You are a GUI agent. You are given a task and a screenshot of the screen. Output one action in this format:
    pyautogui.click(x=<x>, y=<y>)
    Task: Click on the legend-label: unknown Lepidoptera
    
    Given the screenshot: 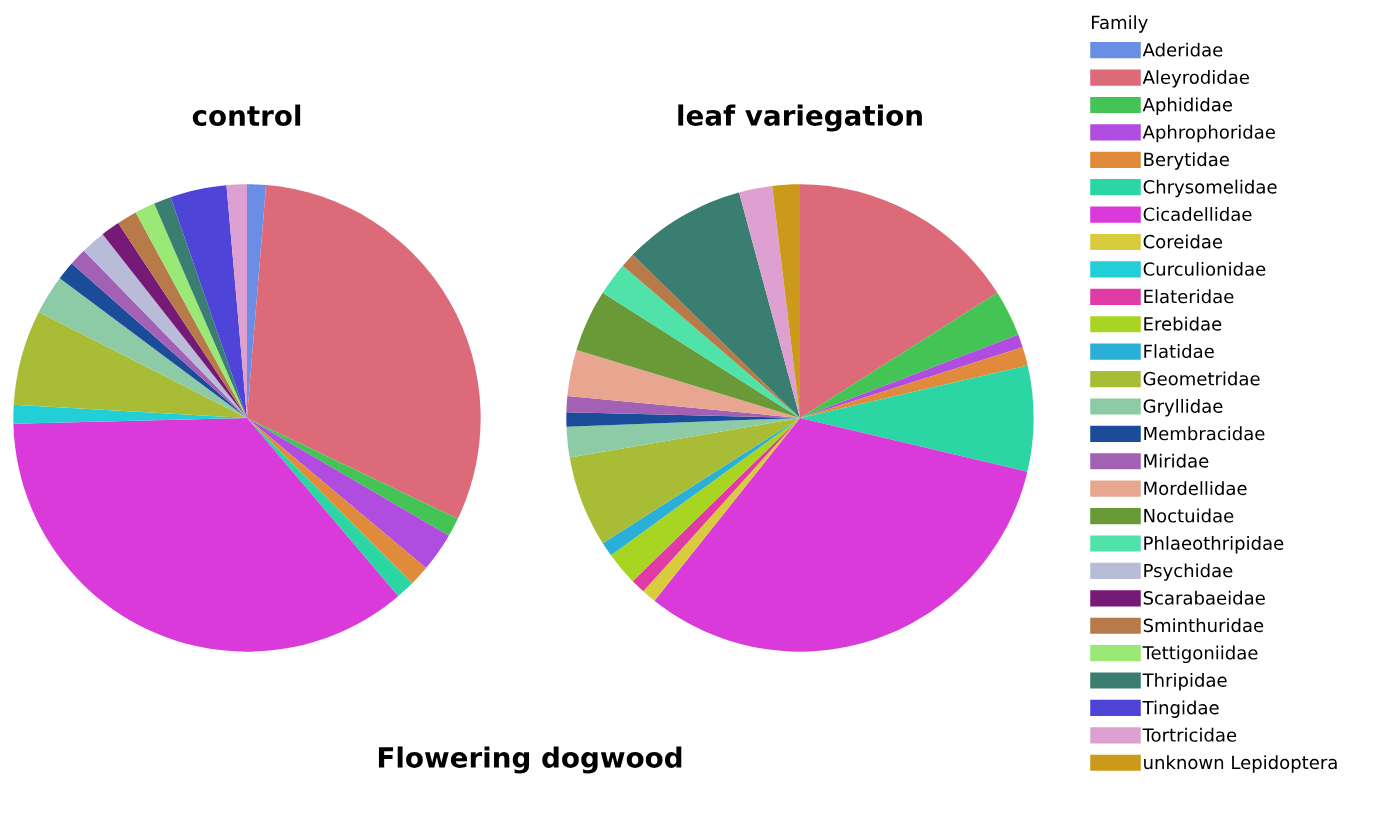 What is the action you would take?
    pyautogui.click(x=1240, y=764)
    